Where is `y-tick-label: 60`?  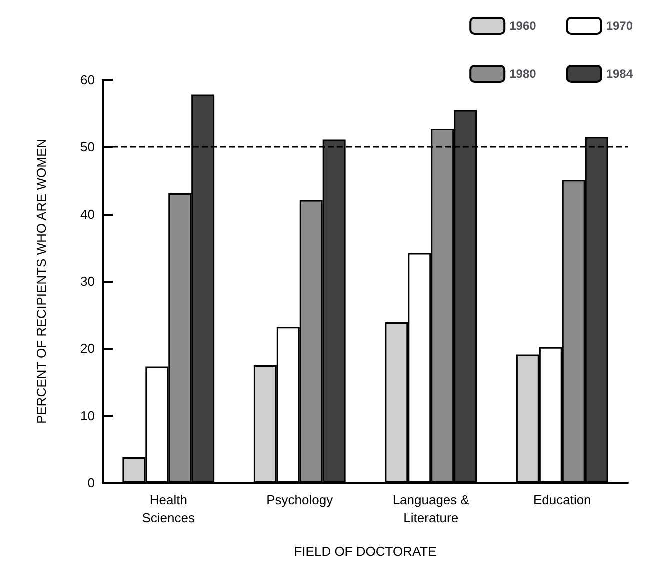 y-tick-label: 60 is located at coordinates (87, 80).